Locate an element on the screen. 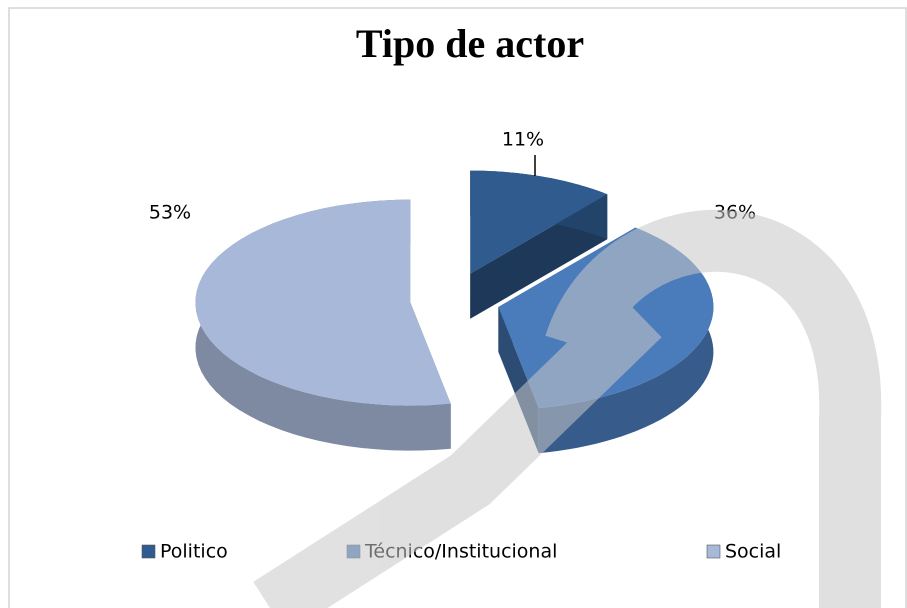 The height and width of the screenshot is (608, 907). legend: Politico Técnico/Institucional Social is located at coordinates (461, 552).